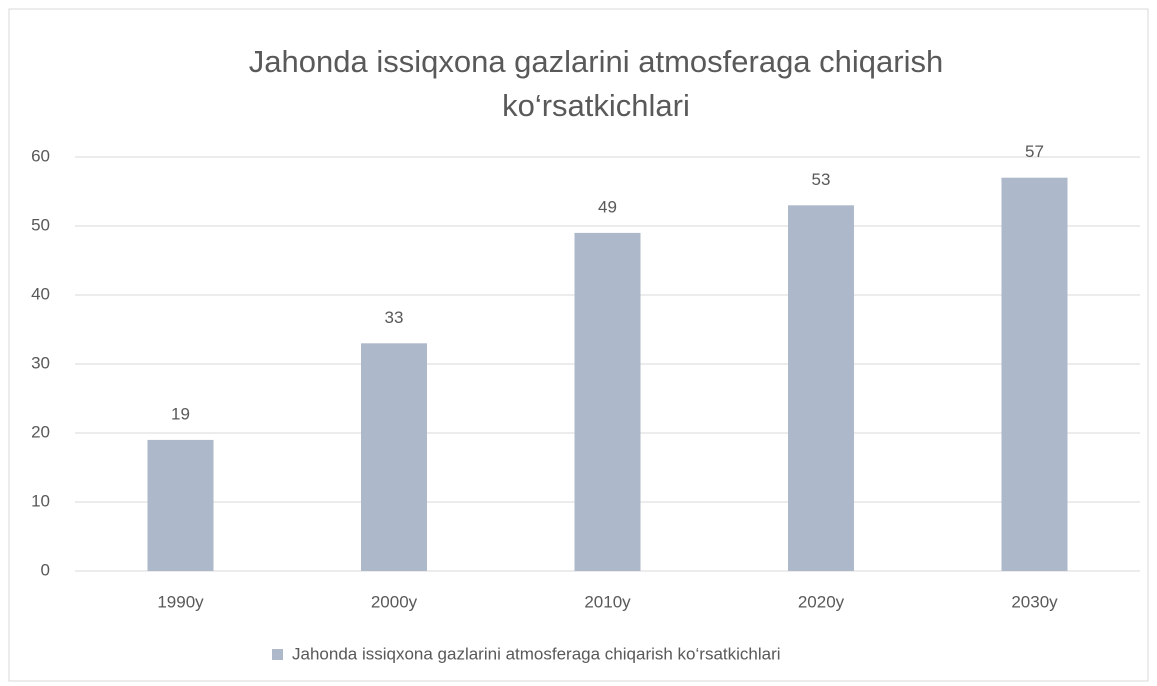 This screenshot has height=686, width=1157. What do you see at coordinates (394, 601) in the screenshot?
I see `x-tick-label: 2000y` at bounding box center [394, 601].